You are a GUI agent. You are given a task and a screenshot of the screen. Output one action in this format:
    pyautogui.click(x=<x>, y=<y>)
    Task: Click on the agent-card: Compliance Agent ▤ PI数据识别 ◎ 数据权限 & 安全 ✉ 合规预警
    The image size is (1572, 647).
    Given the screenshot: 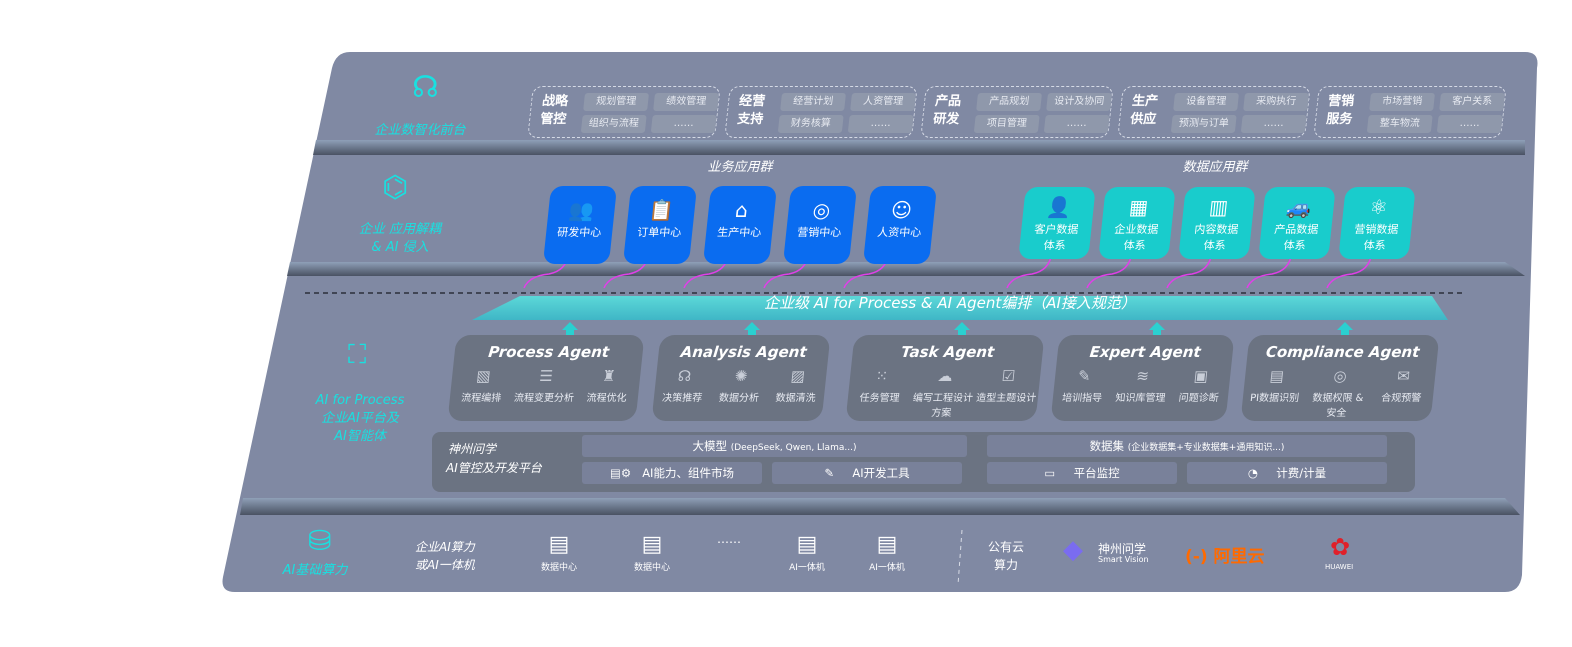 What is the action you would take?
    pyautogui.click(x=1340, y=378)
    